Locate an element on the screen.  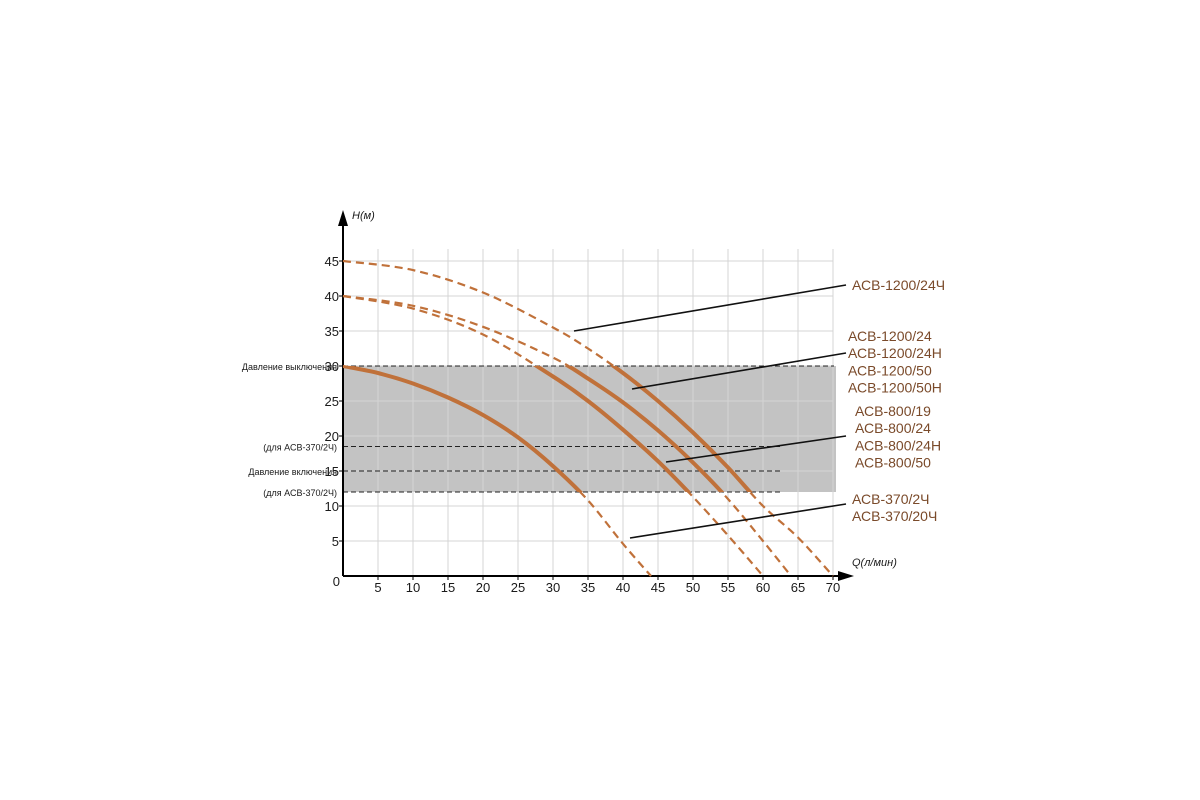
x-tick-label: 35 is located at coordinates (588, 587).